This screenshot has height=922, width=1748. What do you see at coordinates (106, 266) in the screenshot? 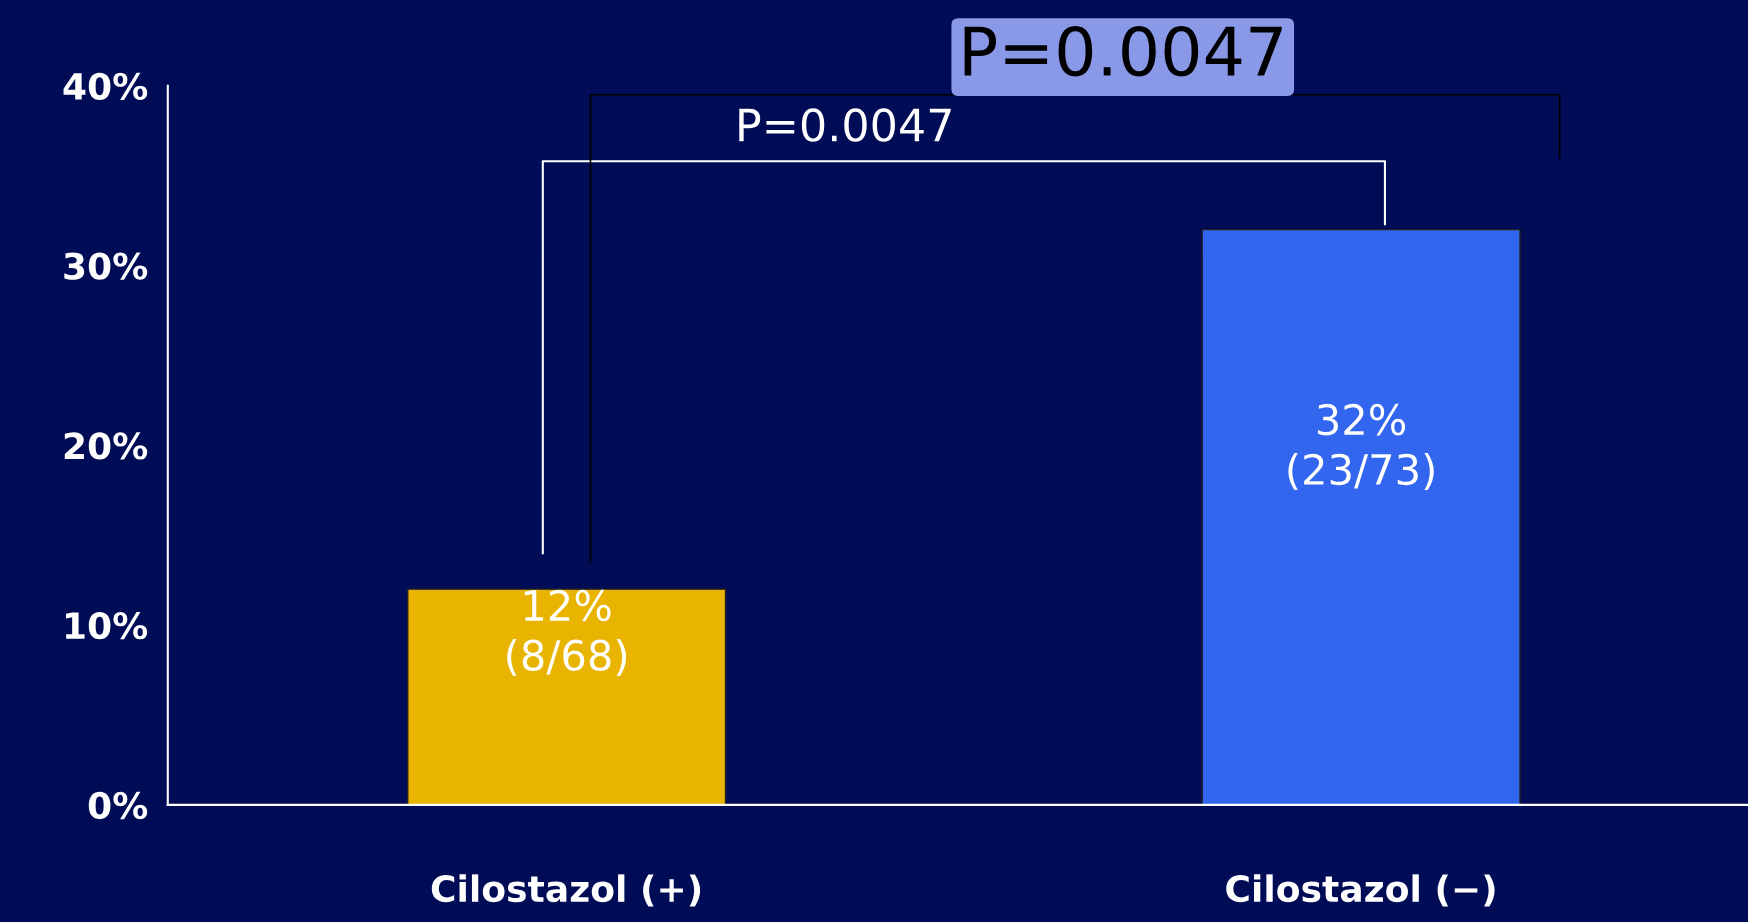
I see `y-tick-label: 30%` at bounding box center [106, 266].